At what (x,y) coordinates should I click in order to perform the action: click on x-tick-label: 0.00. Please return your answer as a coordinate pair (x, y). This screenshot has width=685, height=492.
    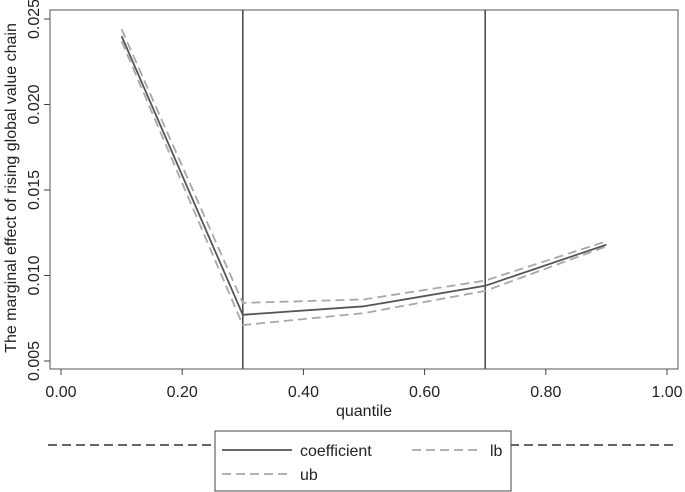
    Looking at the image, I should click on (60, 392).